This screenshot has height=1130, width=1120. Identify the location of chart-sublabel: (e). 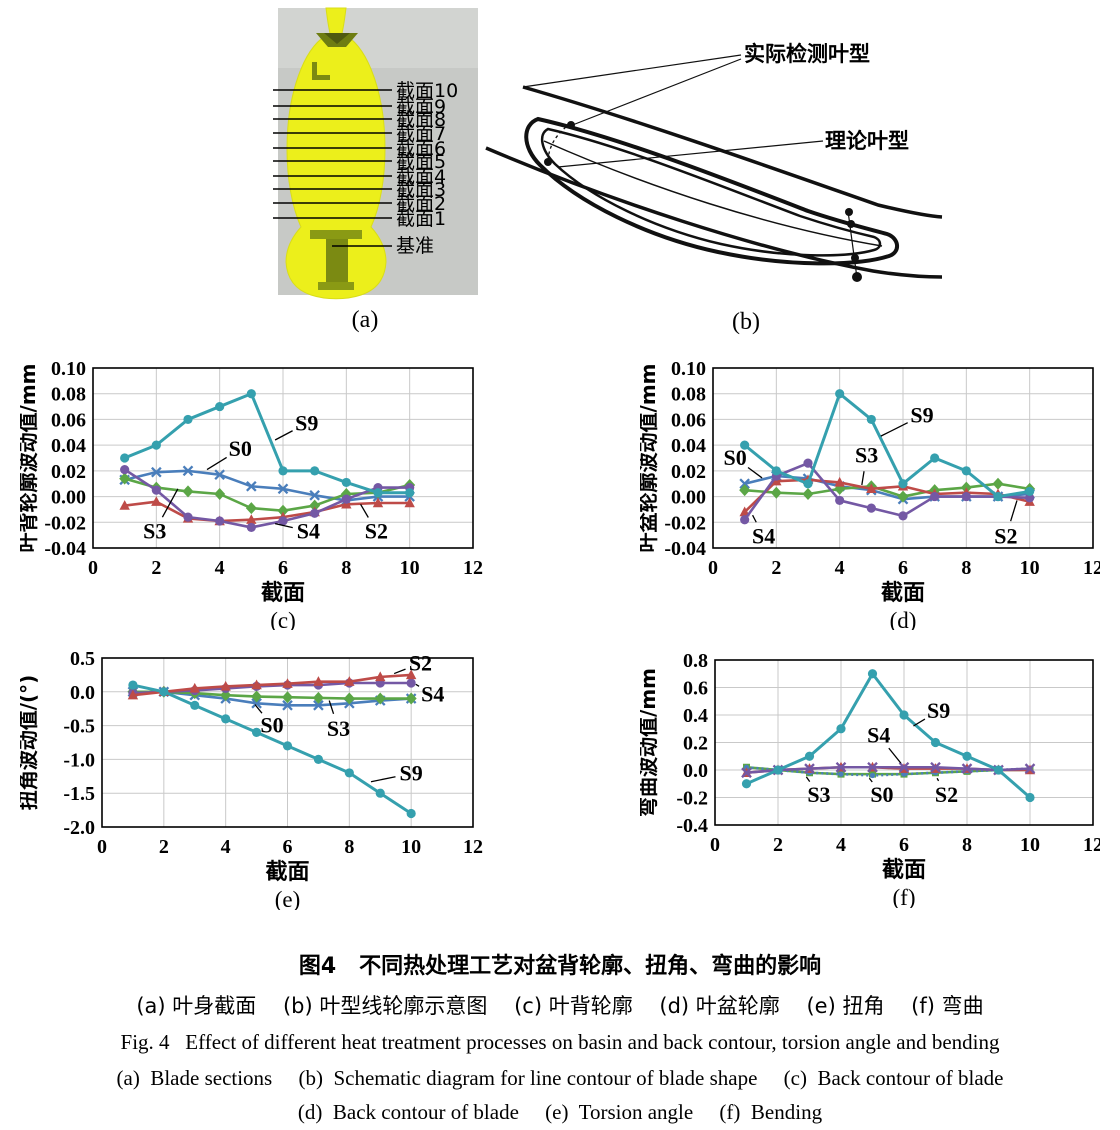
(288, 898).